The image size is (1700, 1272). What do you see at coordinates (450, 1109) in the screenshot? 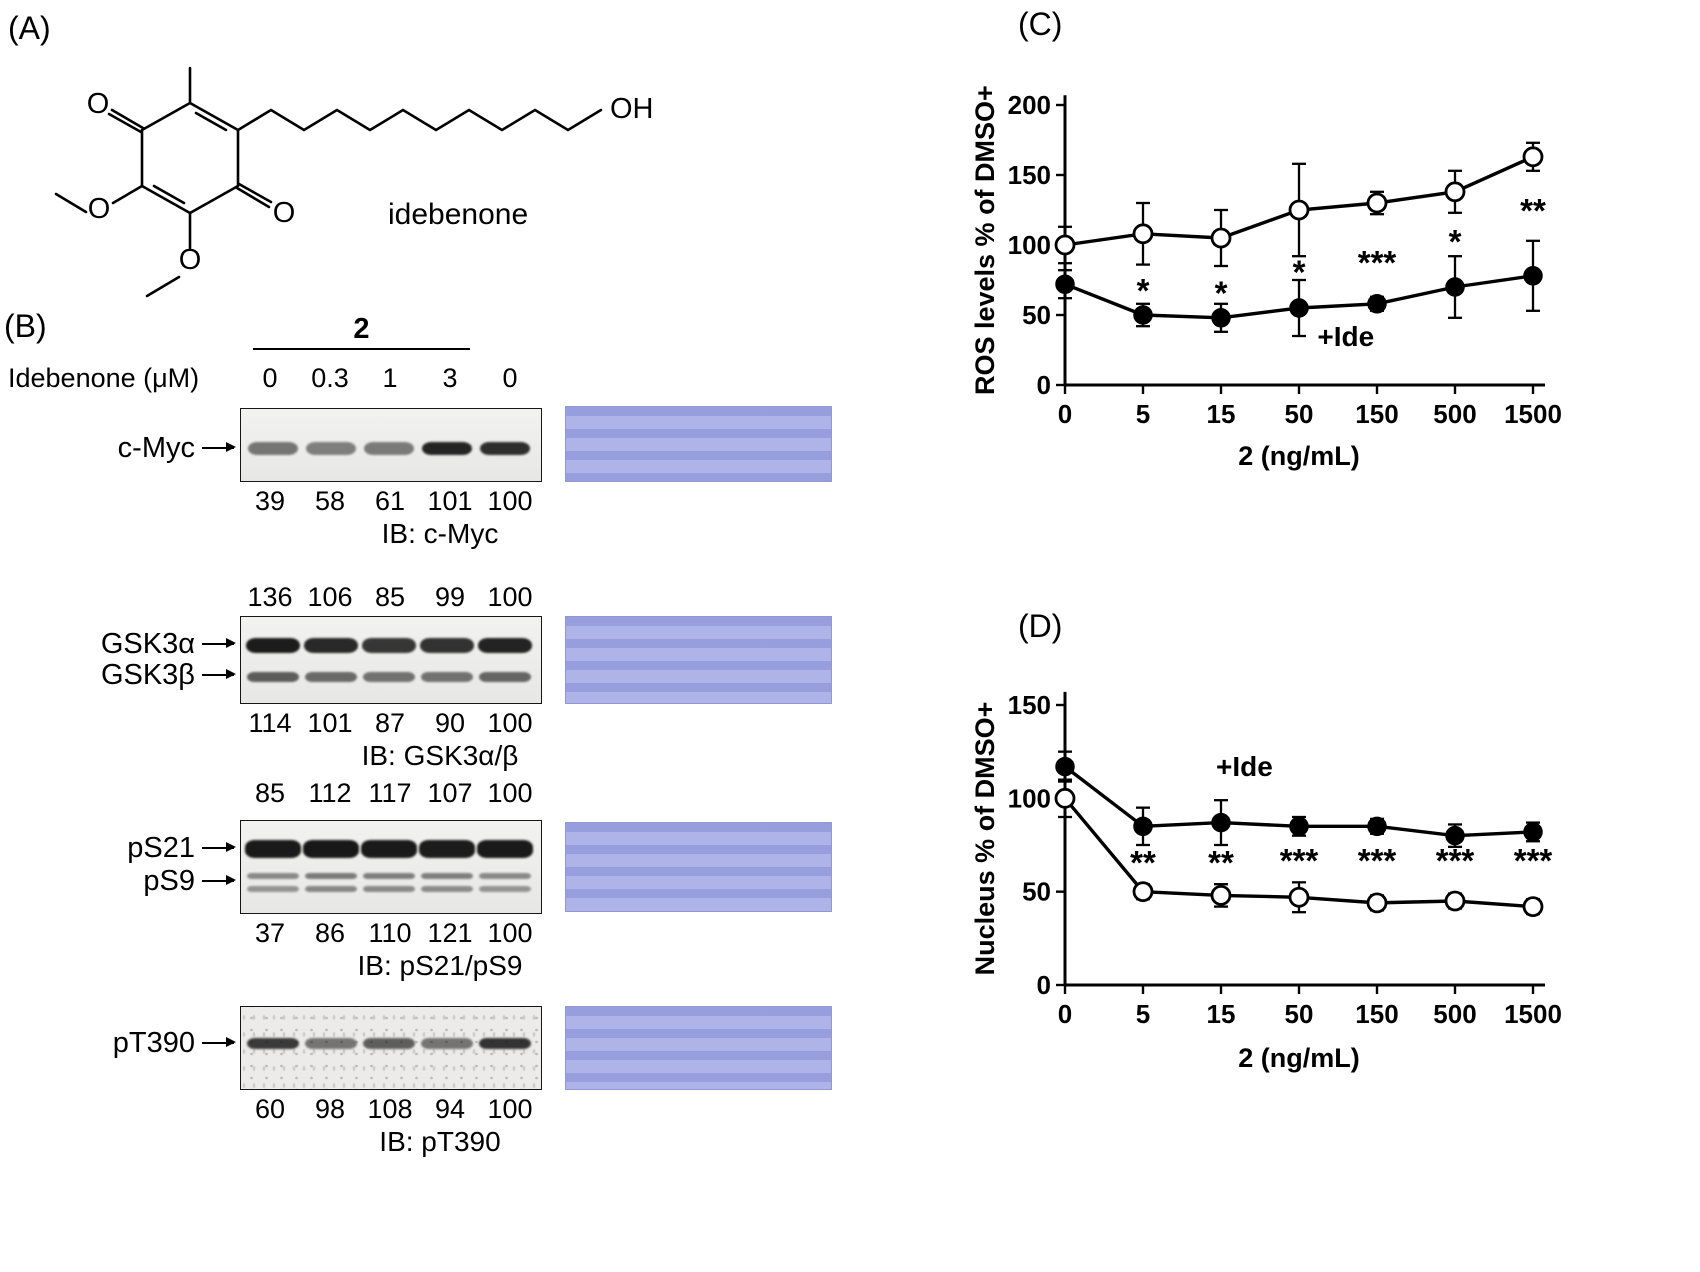
I see `lane-value: 94` at bounding box center [450, 1109].